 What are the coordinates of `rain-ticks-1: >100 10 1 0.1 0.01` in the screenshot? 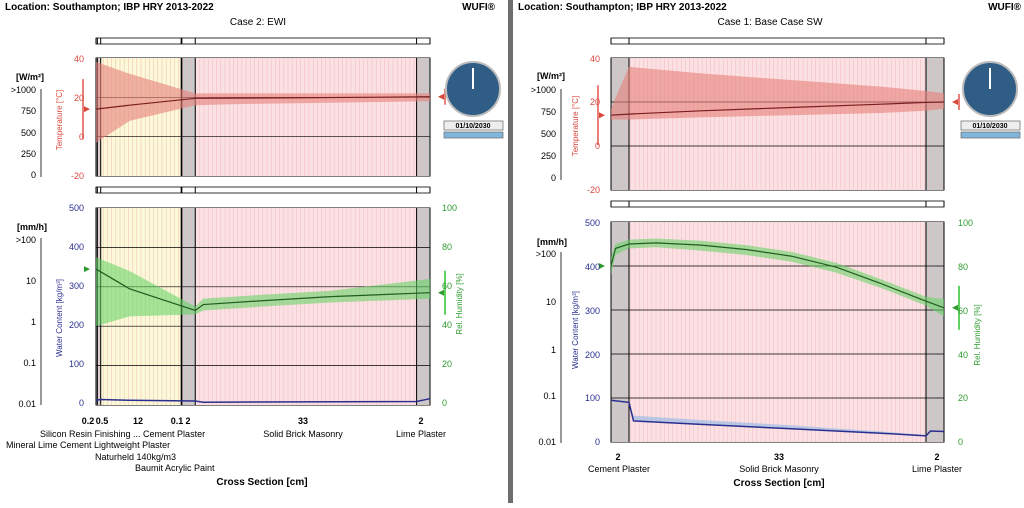 It's located at (26, 322).